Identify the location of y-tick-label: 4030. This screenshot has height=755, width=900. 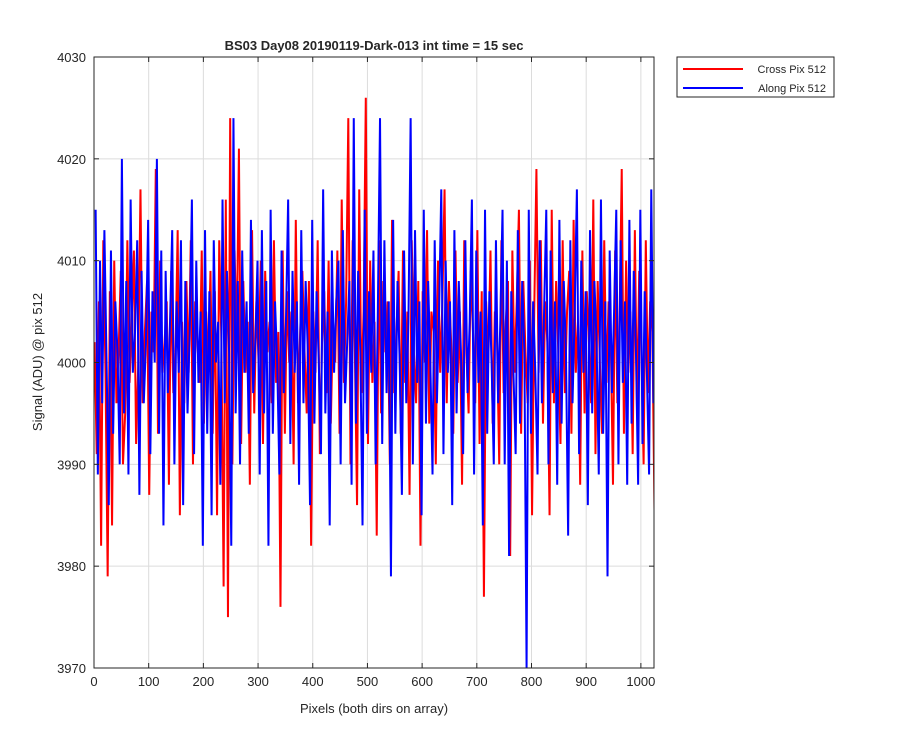
(71, 57).